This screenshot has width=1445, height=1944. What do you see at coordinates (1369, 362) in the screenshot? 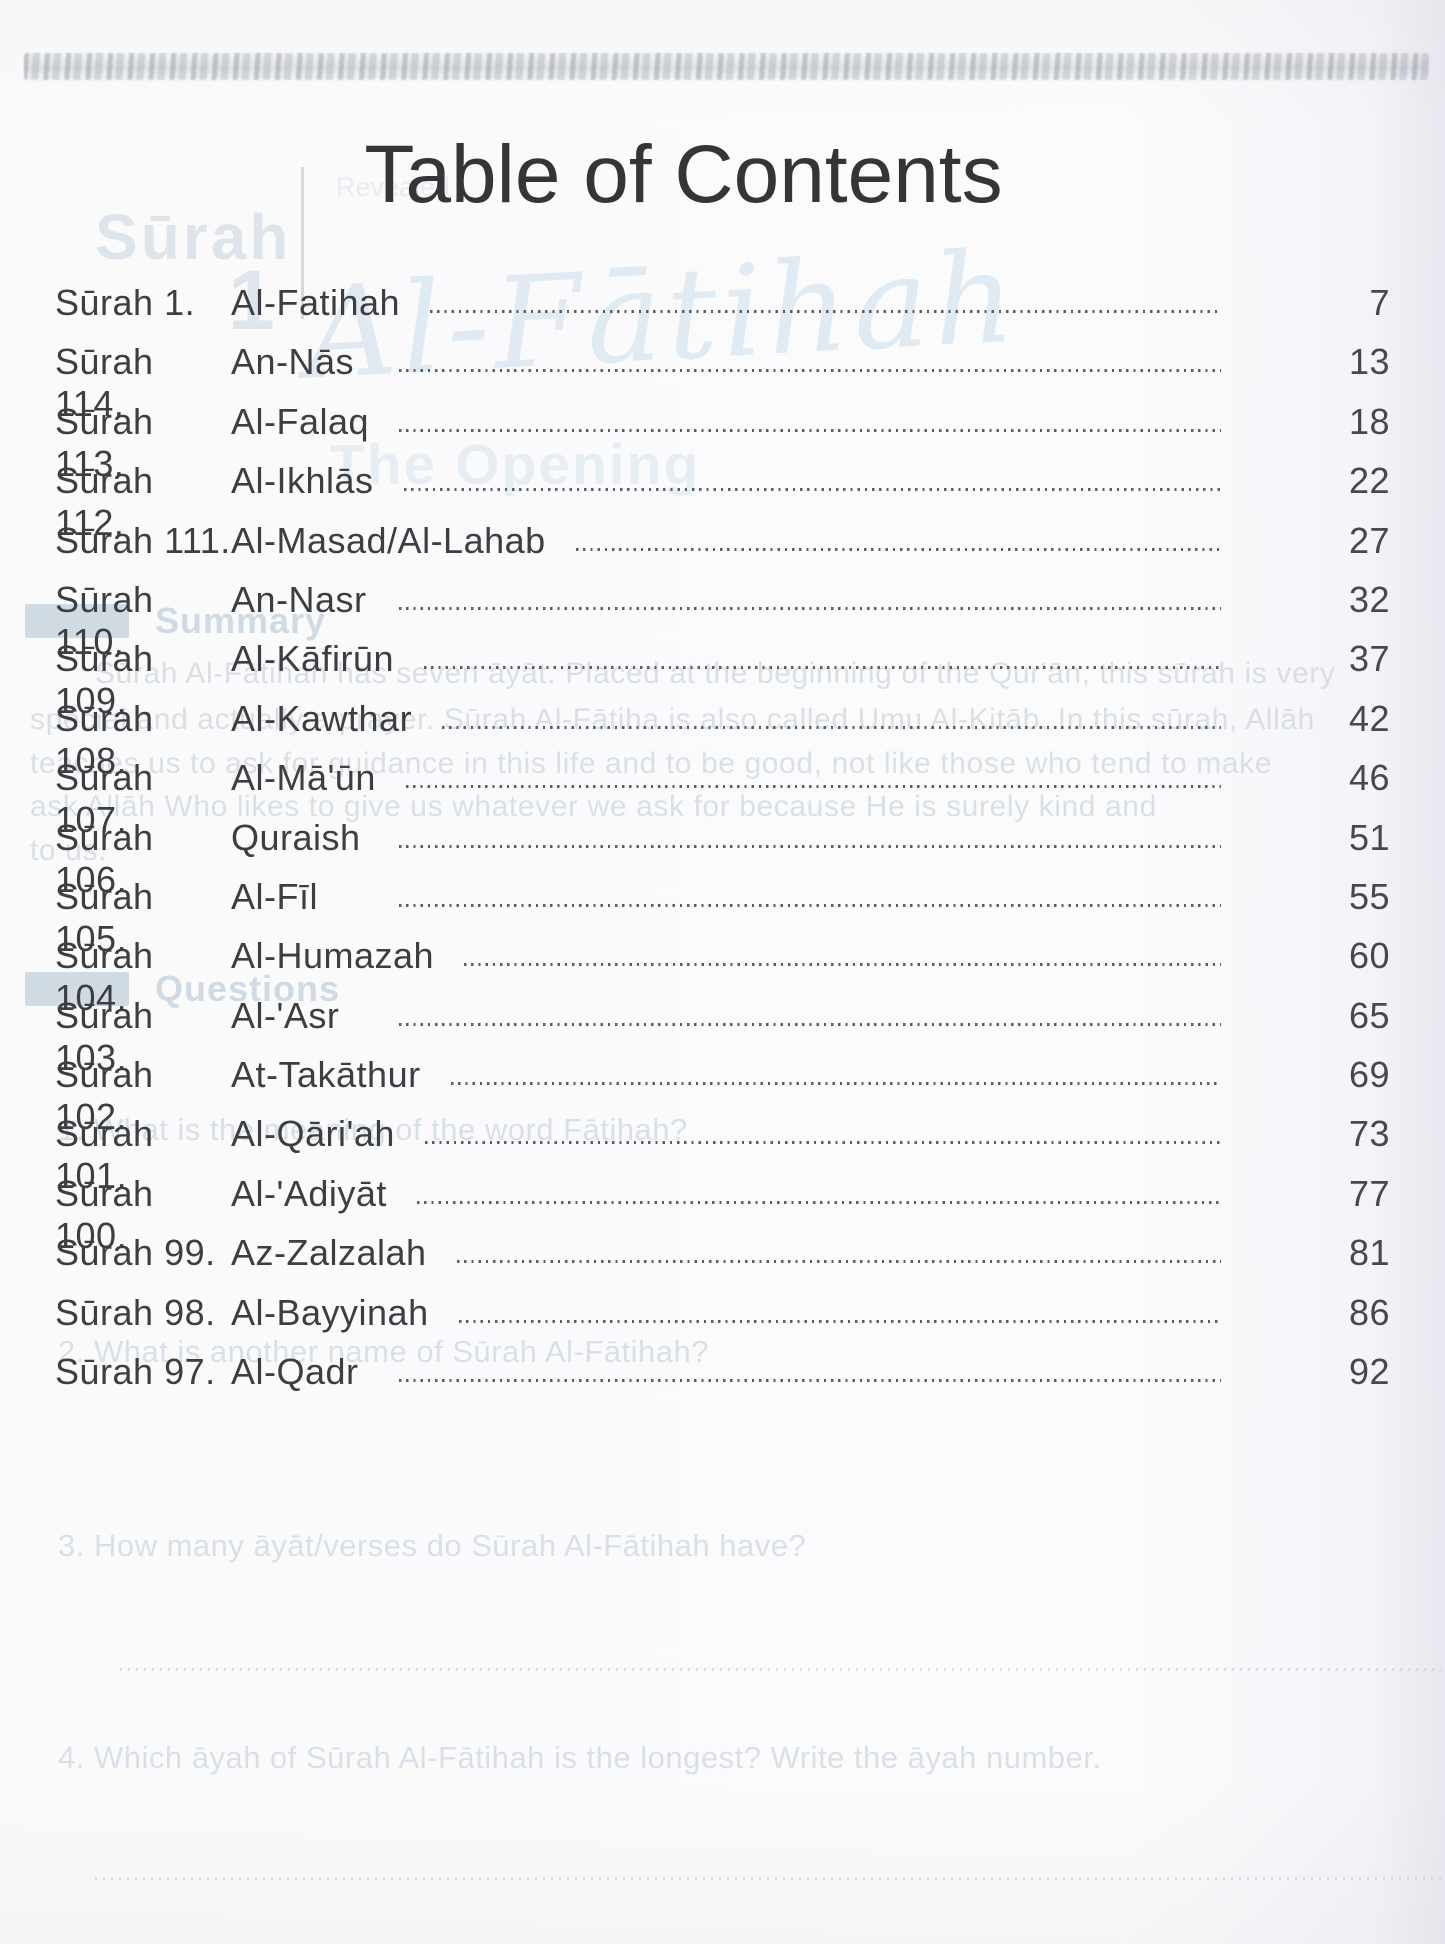
I see `toc-page-number: 13` at bounding box center [1369, 362].